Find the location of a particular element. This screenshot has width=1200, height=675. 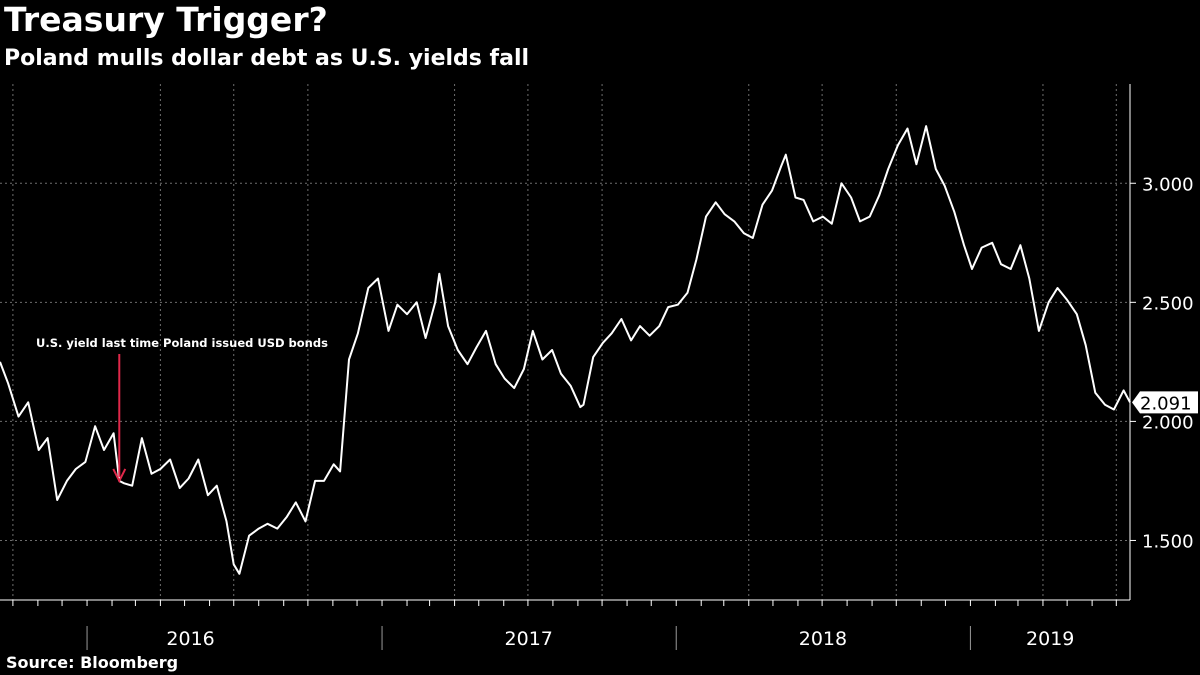

source-note: Source: Bloomberg is located at coordinates (92, 662).